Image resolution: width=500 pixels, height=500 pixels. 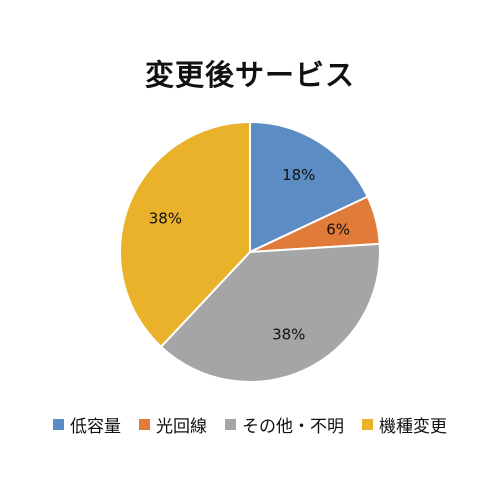 What do you see at coordinates (181, 427) in the screenshot?
I see `legend-label: 光回線` at bounding box center [181, 427].